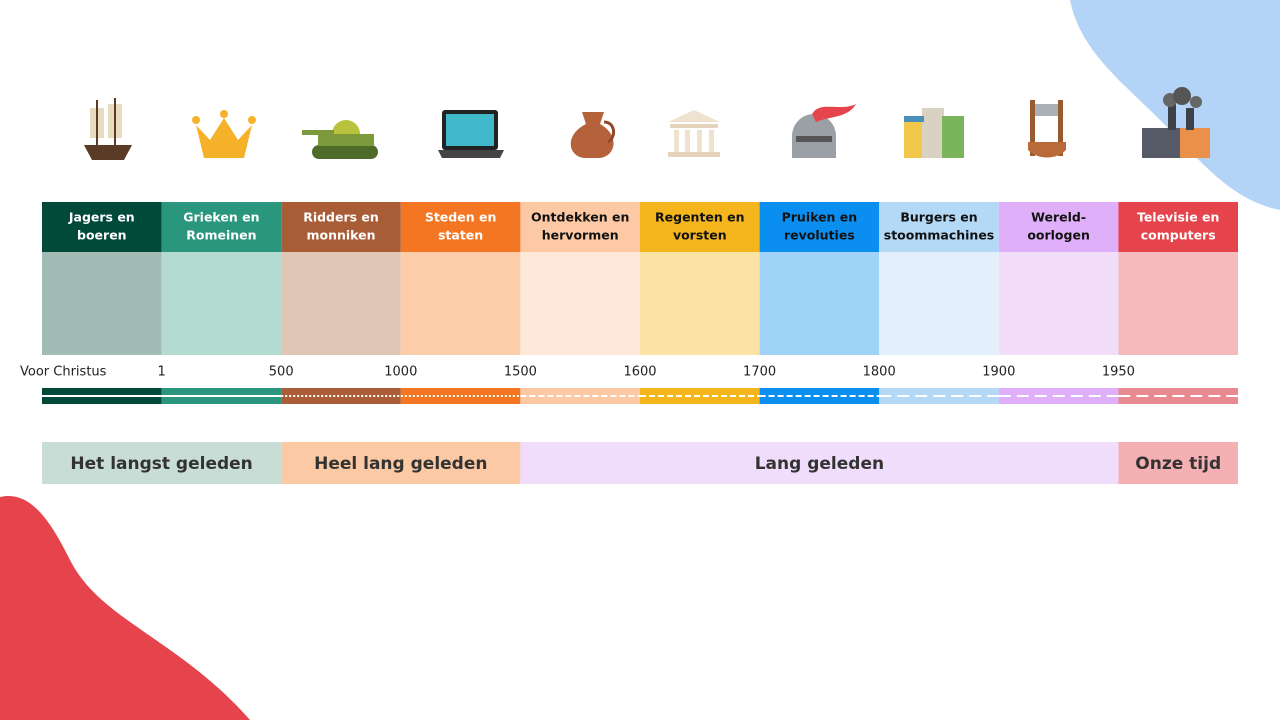  Describe the element at coordinates (639, 372) in the screenshot. I see `year-label: 1600` at that location.